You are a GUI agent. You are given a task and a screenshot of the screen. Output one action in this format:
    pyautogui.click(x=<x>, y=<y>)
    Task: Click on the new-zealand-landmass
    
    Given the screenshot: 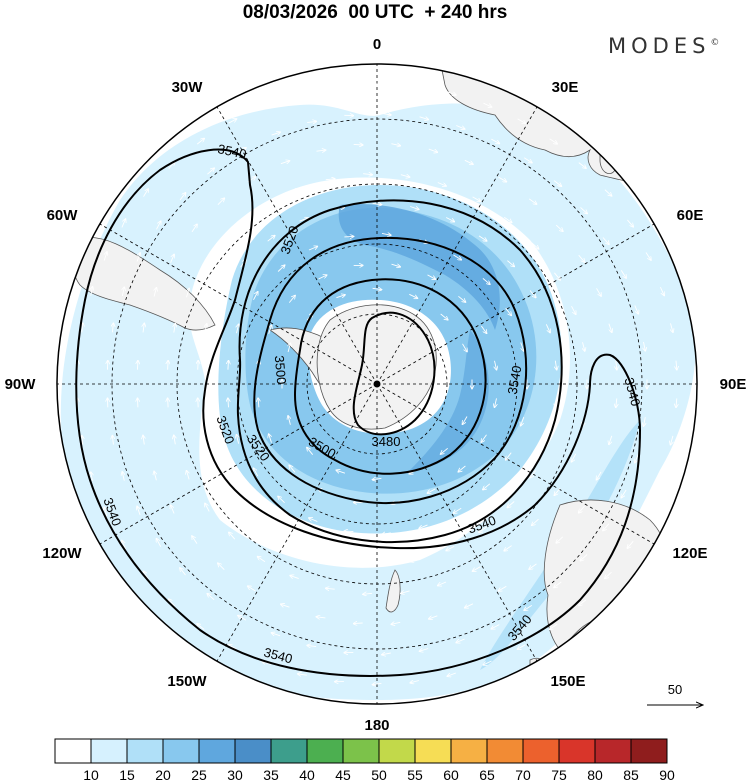 What is the action you would take?
    pyautogui.click(x=393, y=591)
    